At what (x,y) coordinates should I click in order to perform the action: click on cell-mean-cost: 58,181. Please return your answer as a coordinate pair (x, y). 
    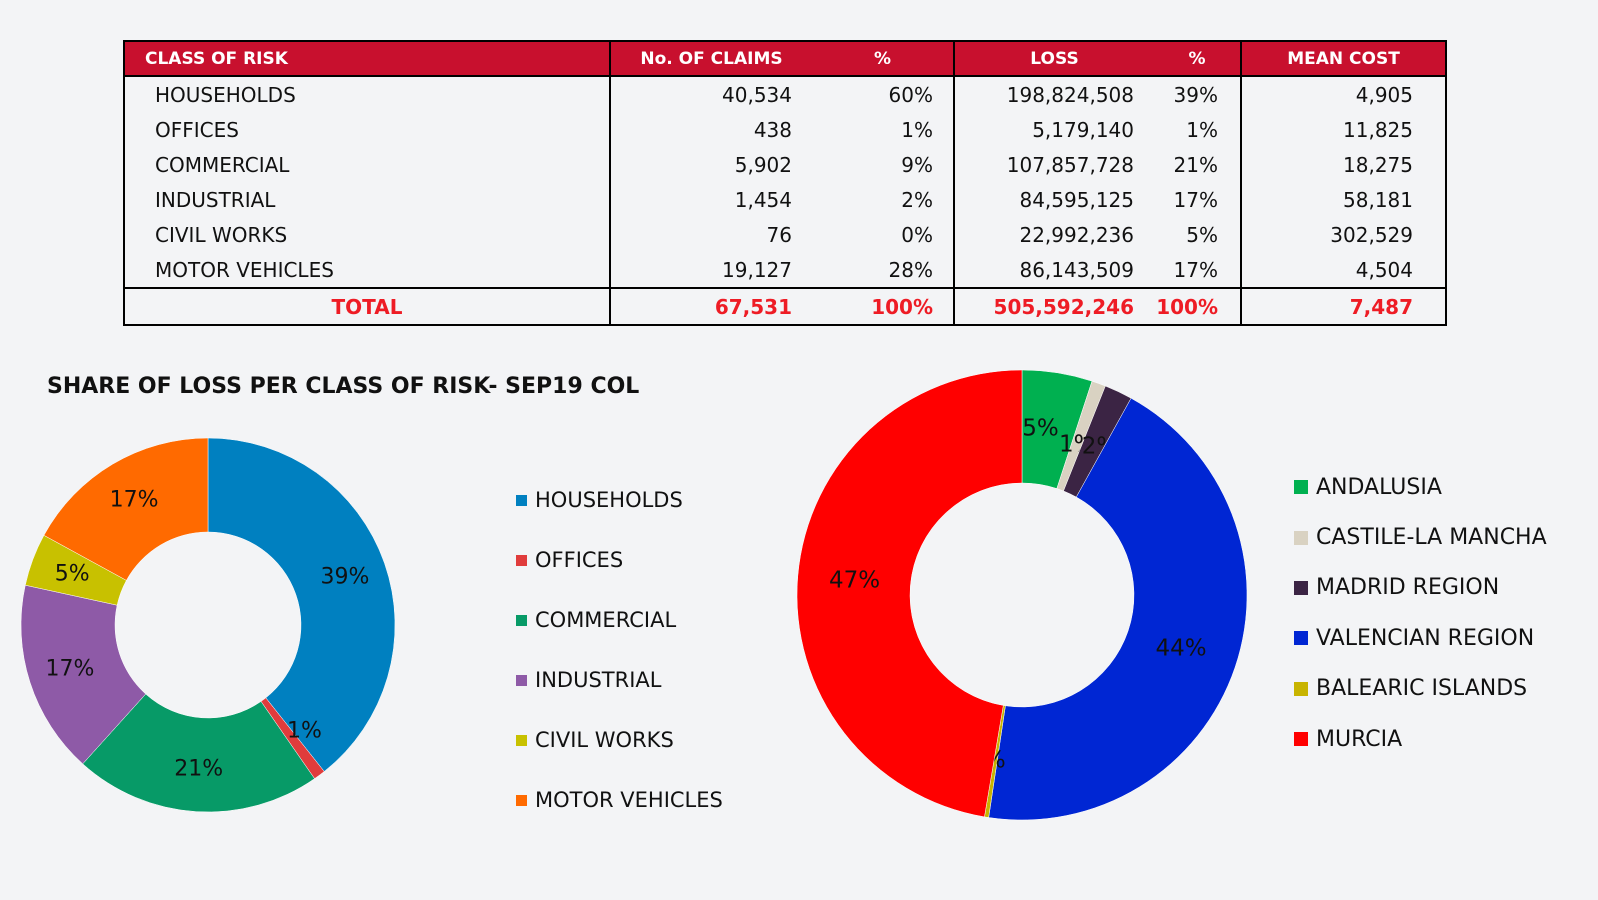
    Looking at the image, I should click on (1343, 199).